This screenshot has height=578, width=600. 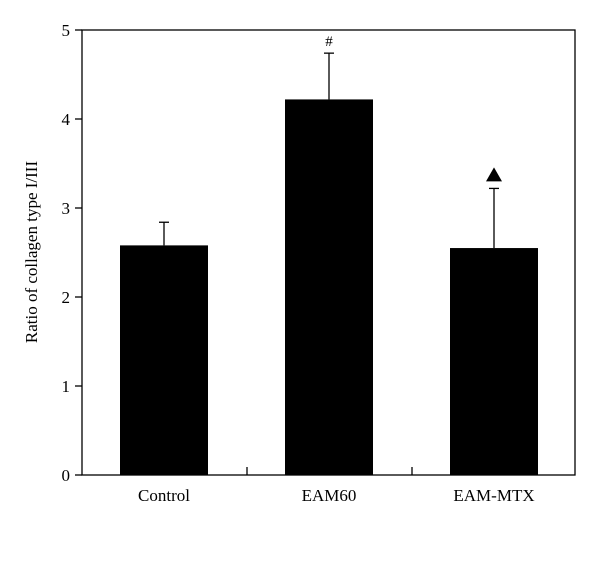 What do you see at coordinates (66, 386) in the screenshot?
I see `y-tick-label: 1` at bounding box center [66, 386].